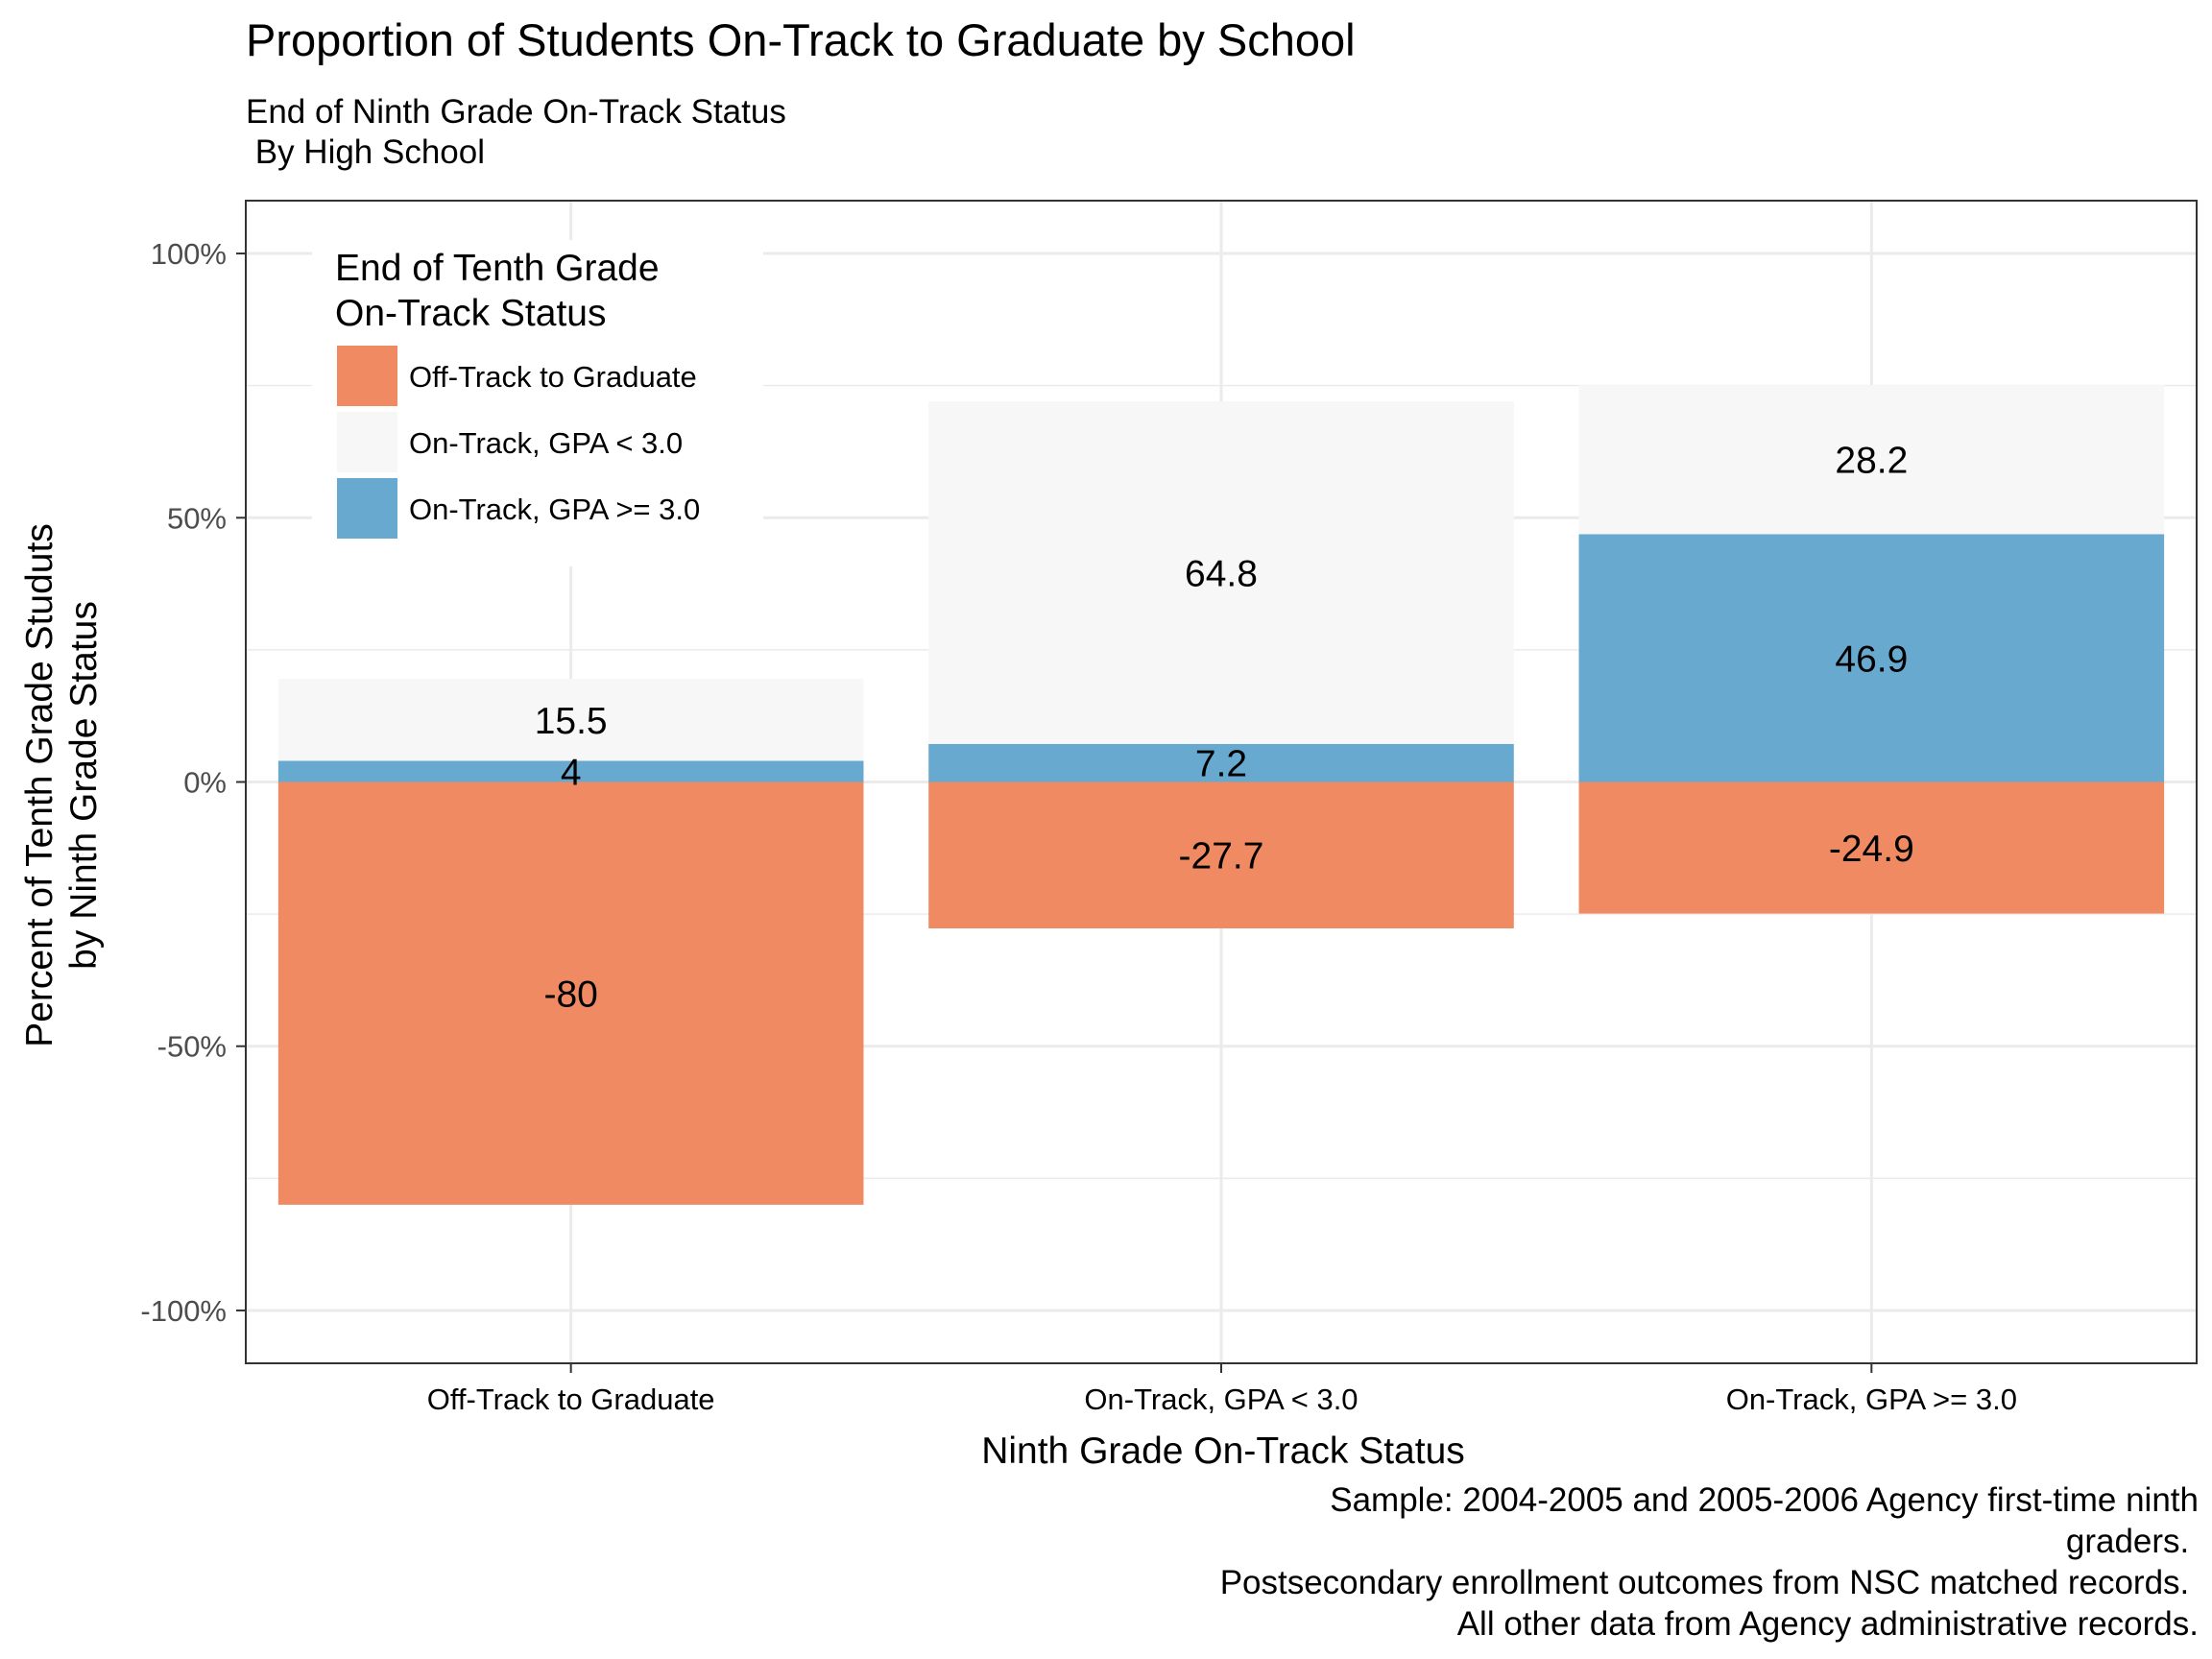 The image size is (2212, 1659). What do you see at coordinates (554, 509) in the screenshot?
I see `legend-label: On-Track, GPA >= 3.0` at bounding box center [554, 509].